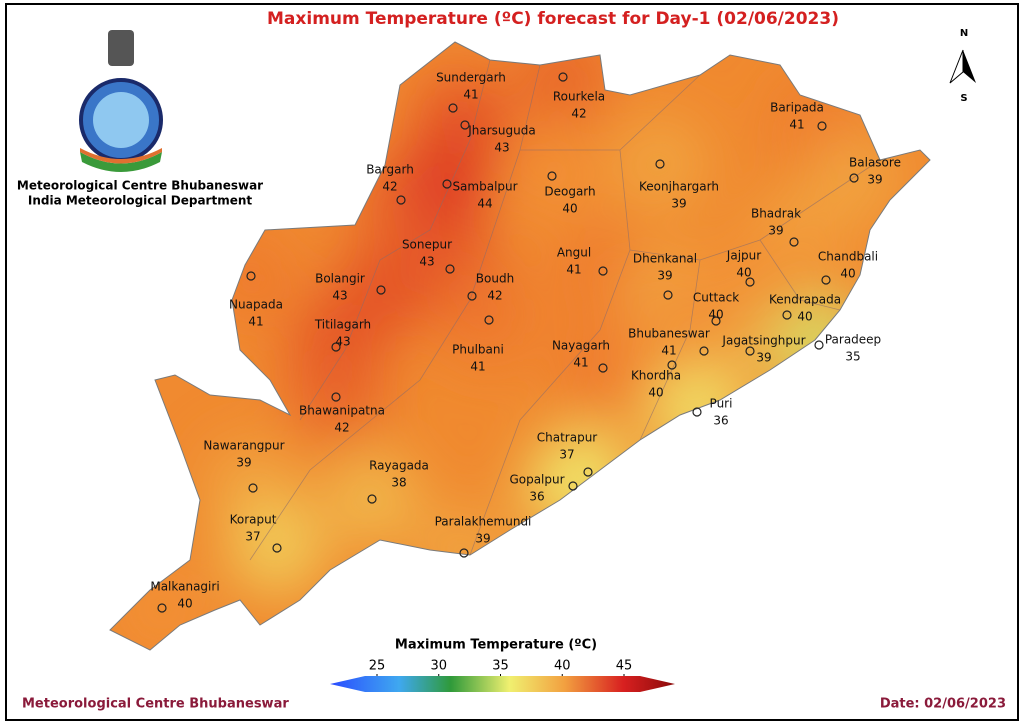 The height and width of the screenshot is (724, 1024). What do you see at coordinates (962, 66) in the screenshot?
I see `compass` at bounding box center [962, 66].